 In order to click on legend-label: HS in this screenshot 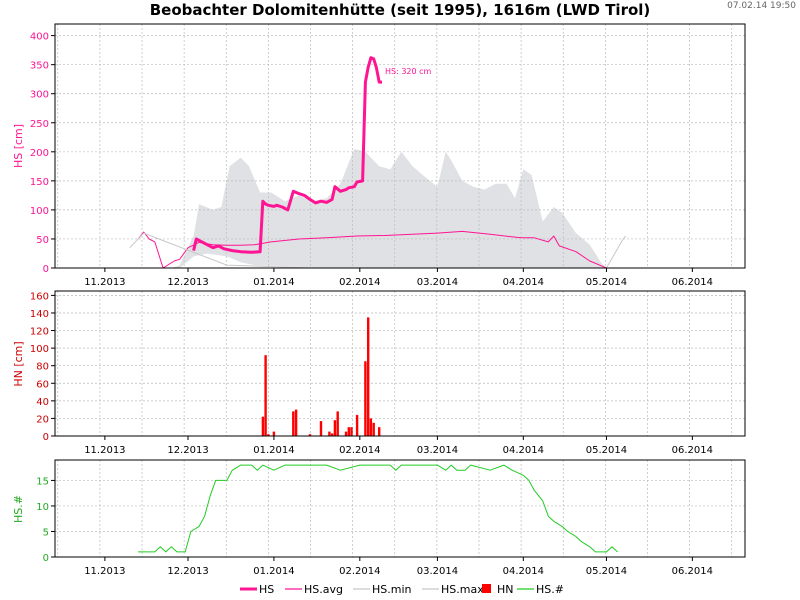, I will do `click(266, 589)`.